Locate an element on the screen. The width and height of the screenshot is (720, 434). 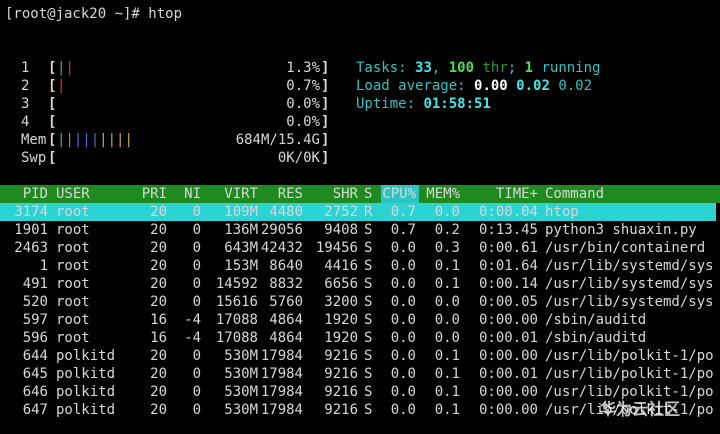
process-res: 8832 is located at coordinates (286, 284).